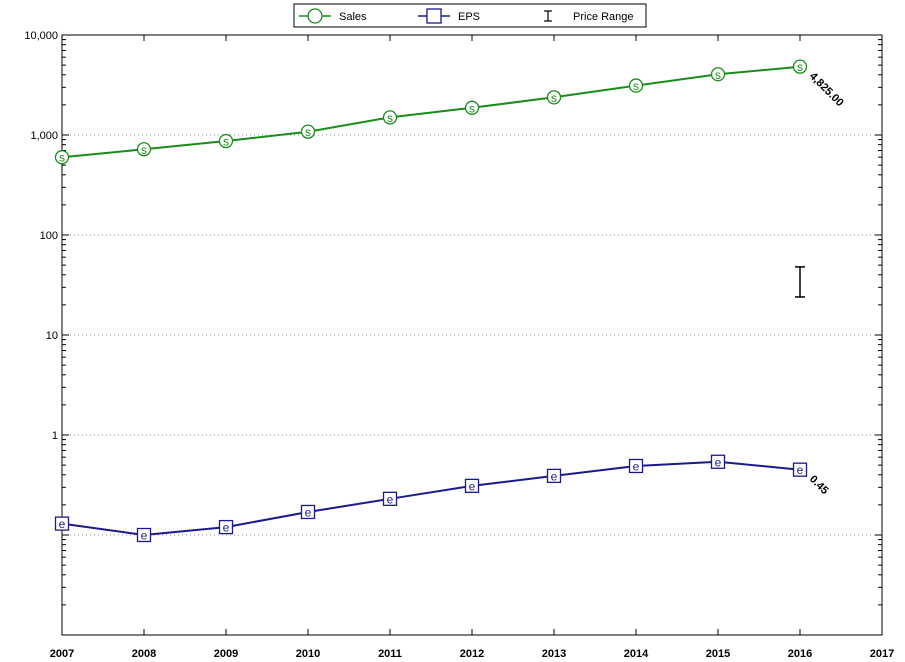 This screenshot has width=905, height=662. Describe the element at coordinates (826, 283) in the screenshot. I see `end-labels: 4,825.00 0.45` at that location.